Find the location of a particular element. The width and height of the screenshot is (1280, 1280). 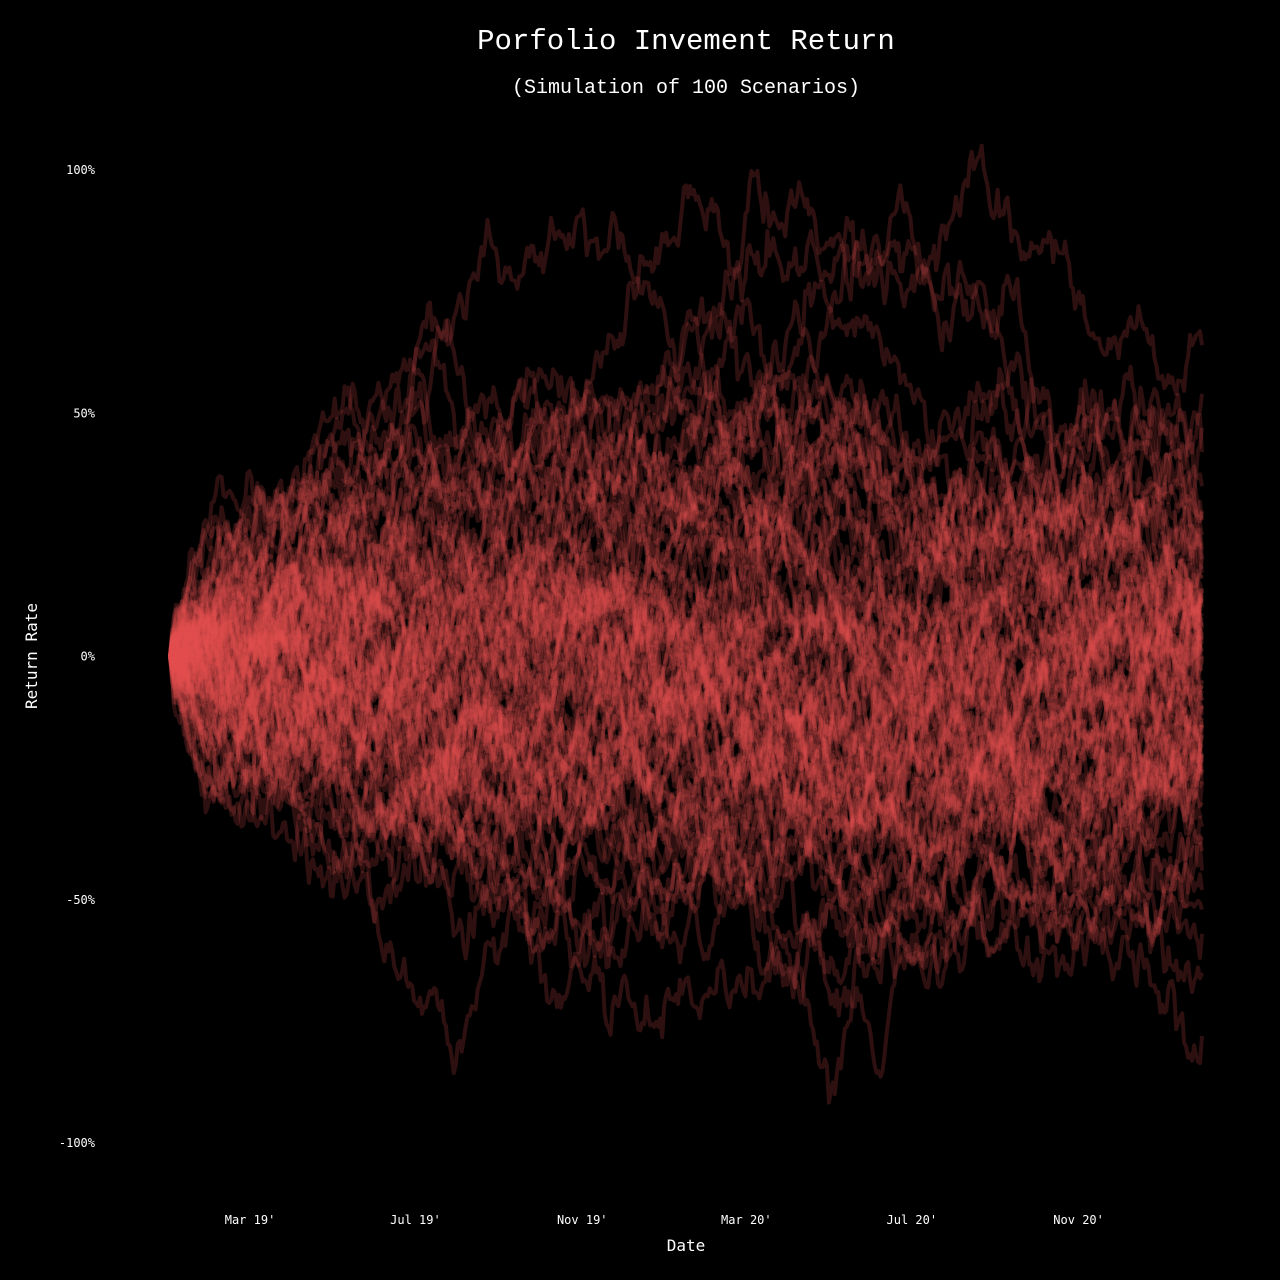

chart-subtitle: (Simulation of 100 Scenarios) is located at coordinates (686, 88).